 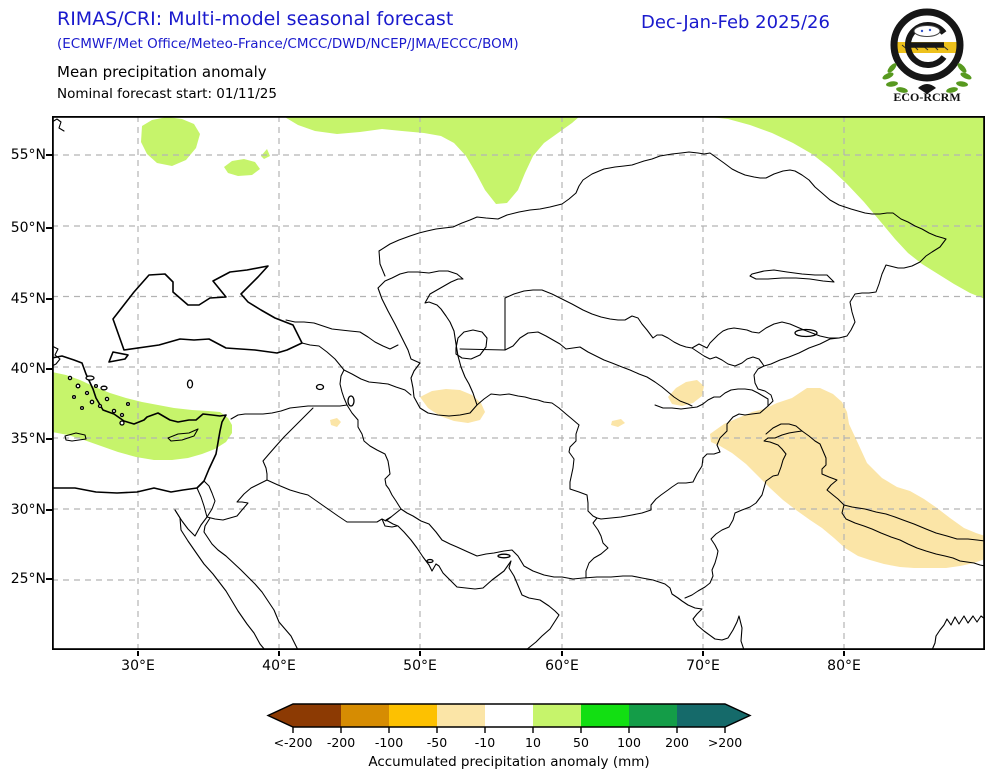 What do you see at coordinates (677, 742) in the screenshot?
I see `colorbar-tick-label: 200` at bounding box center [677, 742].